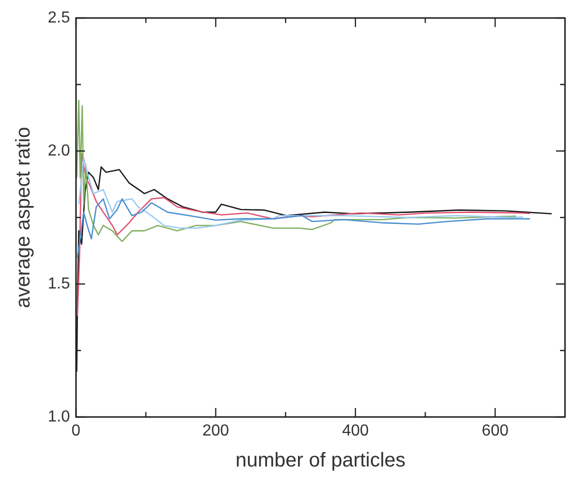 The image size is (577, 485). What do you see at coordinates (23, 217) in the screenshot?
I see `y-axis-title: average aspect ratio` at bounding box center [23, 217].